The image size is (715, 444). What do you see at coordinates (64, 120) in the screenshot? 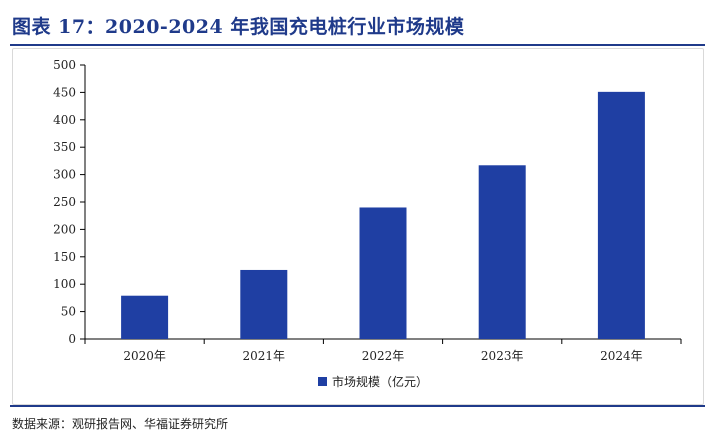
I see `y-tick-label: 400` at bounding box center [64, 120].